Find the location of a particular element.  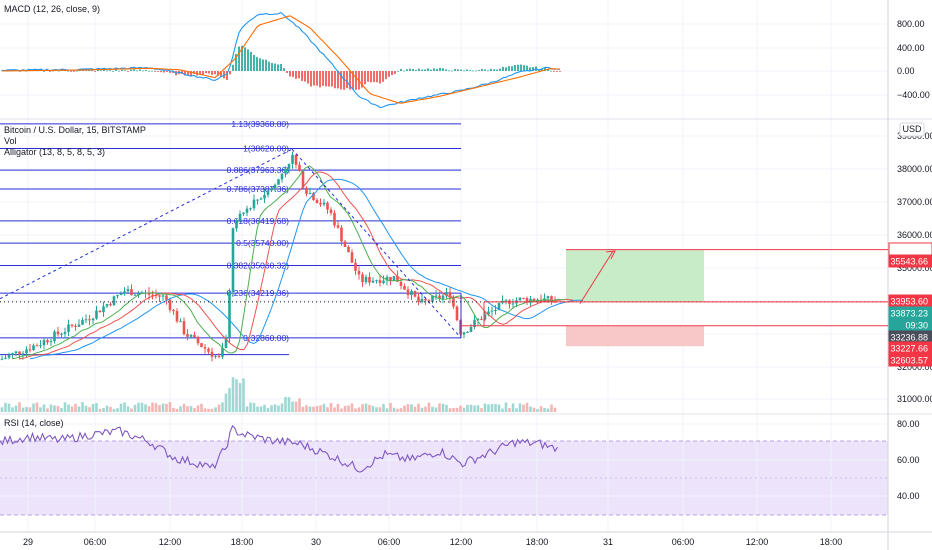

price-tag-label: 33953.60 is located at coordinates (909, 302).